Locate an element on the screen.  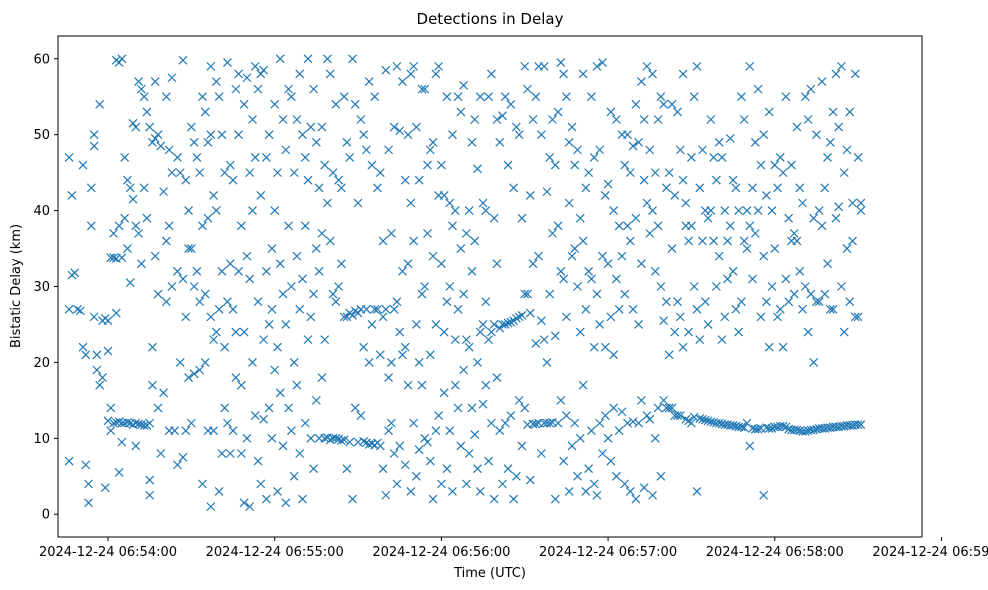
y-tick-label: 50 is located at coordinates (41, 135).